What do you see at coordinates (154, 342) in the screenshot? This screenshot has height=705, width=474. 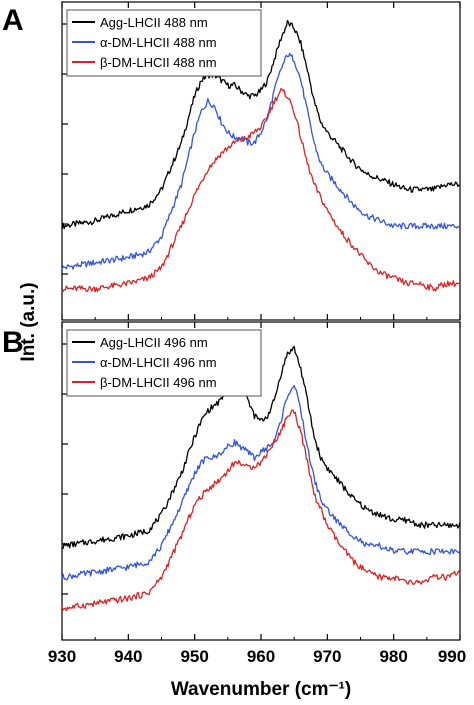 I see `legend-entry: Agg-LHCII 496 nm` at bounding box center [154, 342].